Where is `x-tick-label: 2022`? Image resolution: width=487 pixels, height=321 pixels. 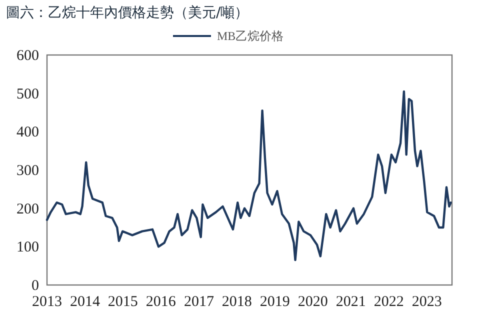 x-tick-label: 2022 is located at coordinates (389, 302).